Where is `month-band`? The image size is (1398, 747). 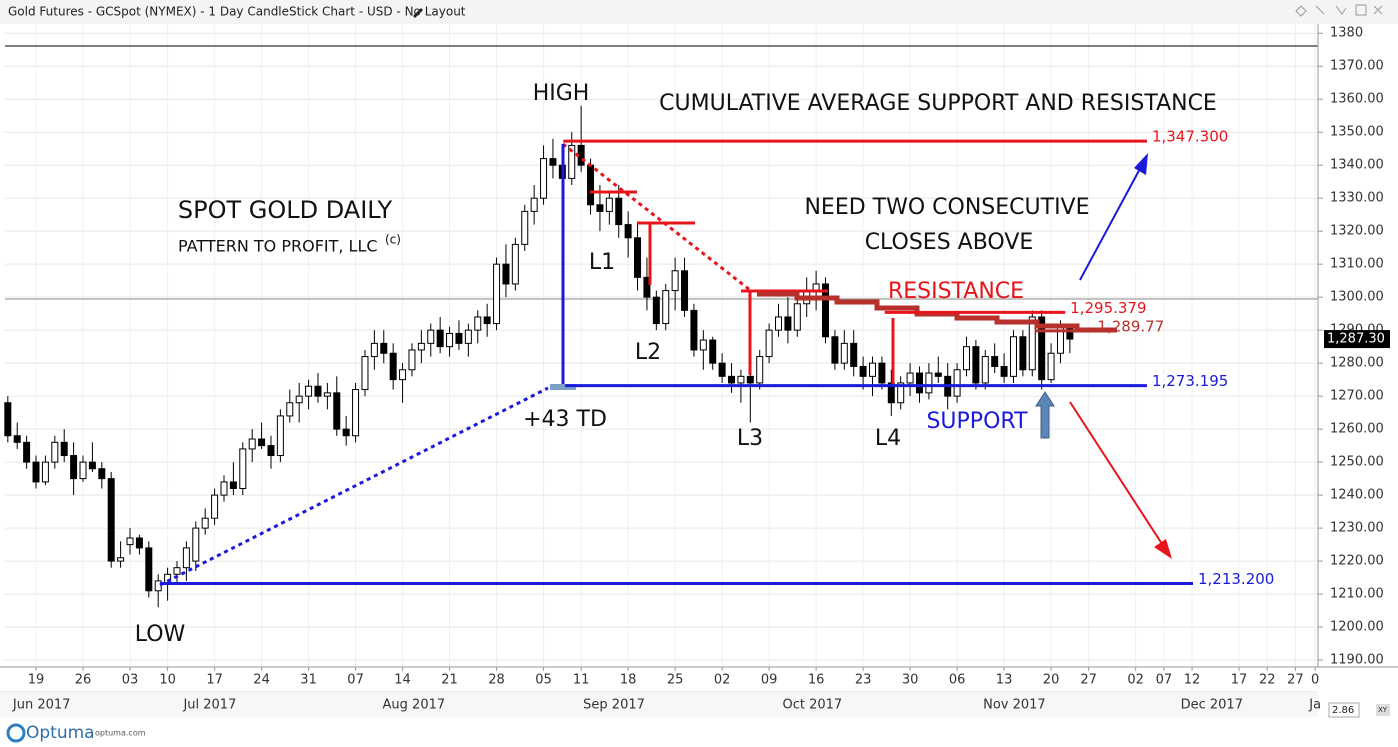 month-band is located at coordinates (659, 704).